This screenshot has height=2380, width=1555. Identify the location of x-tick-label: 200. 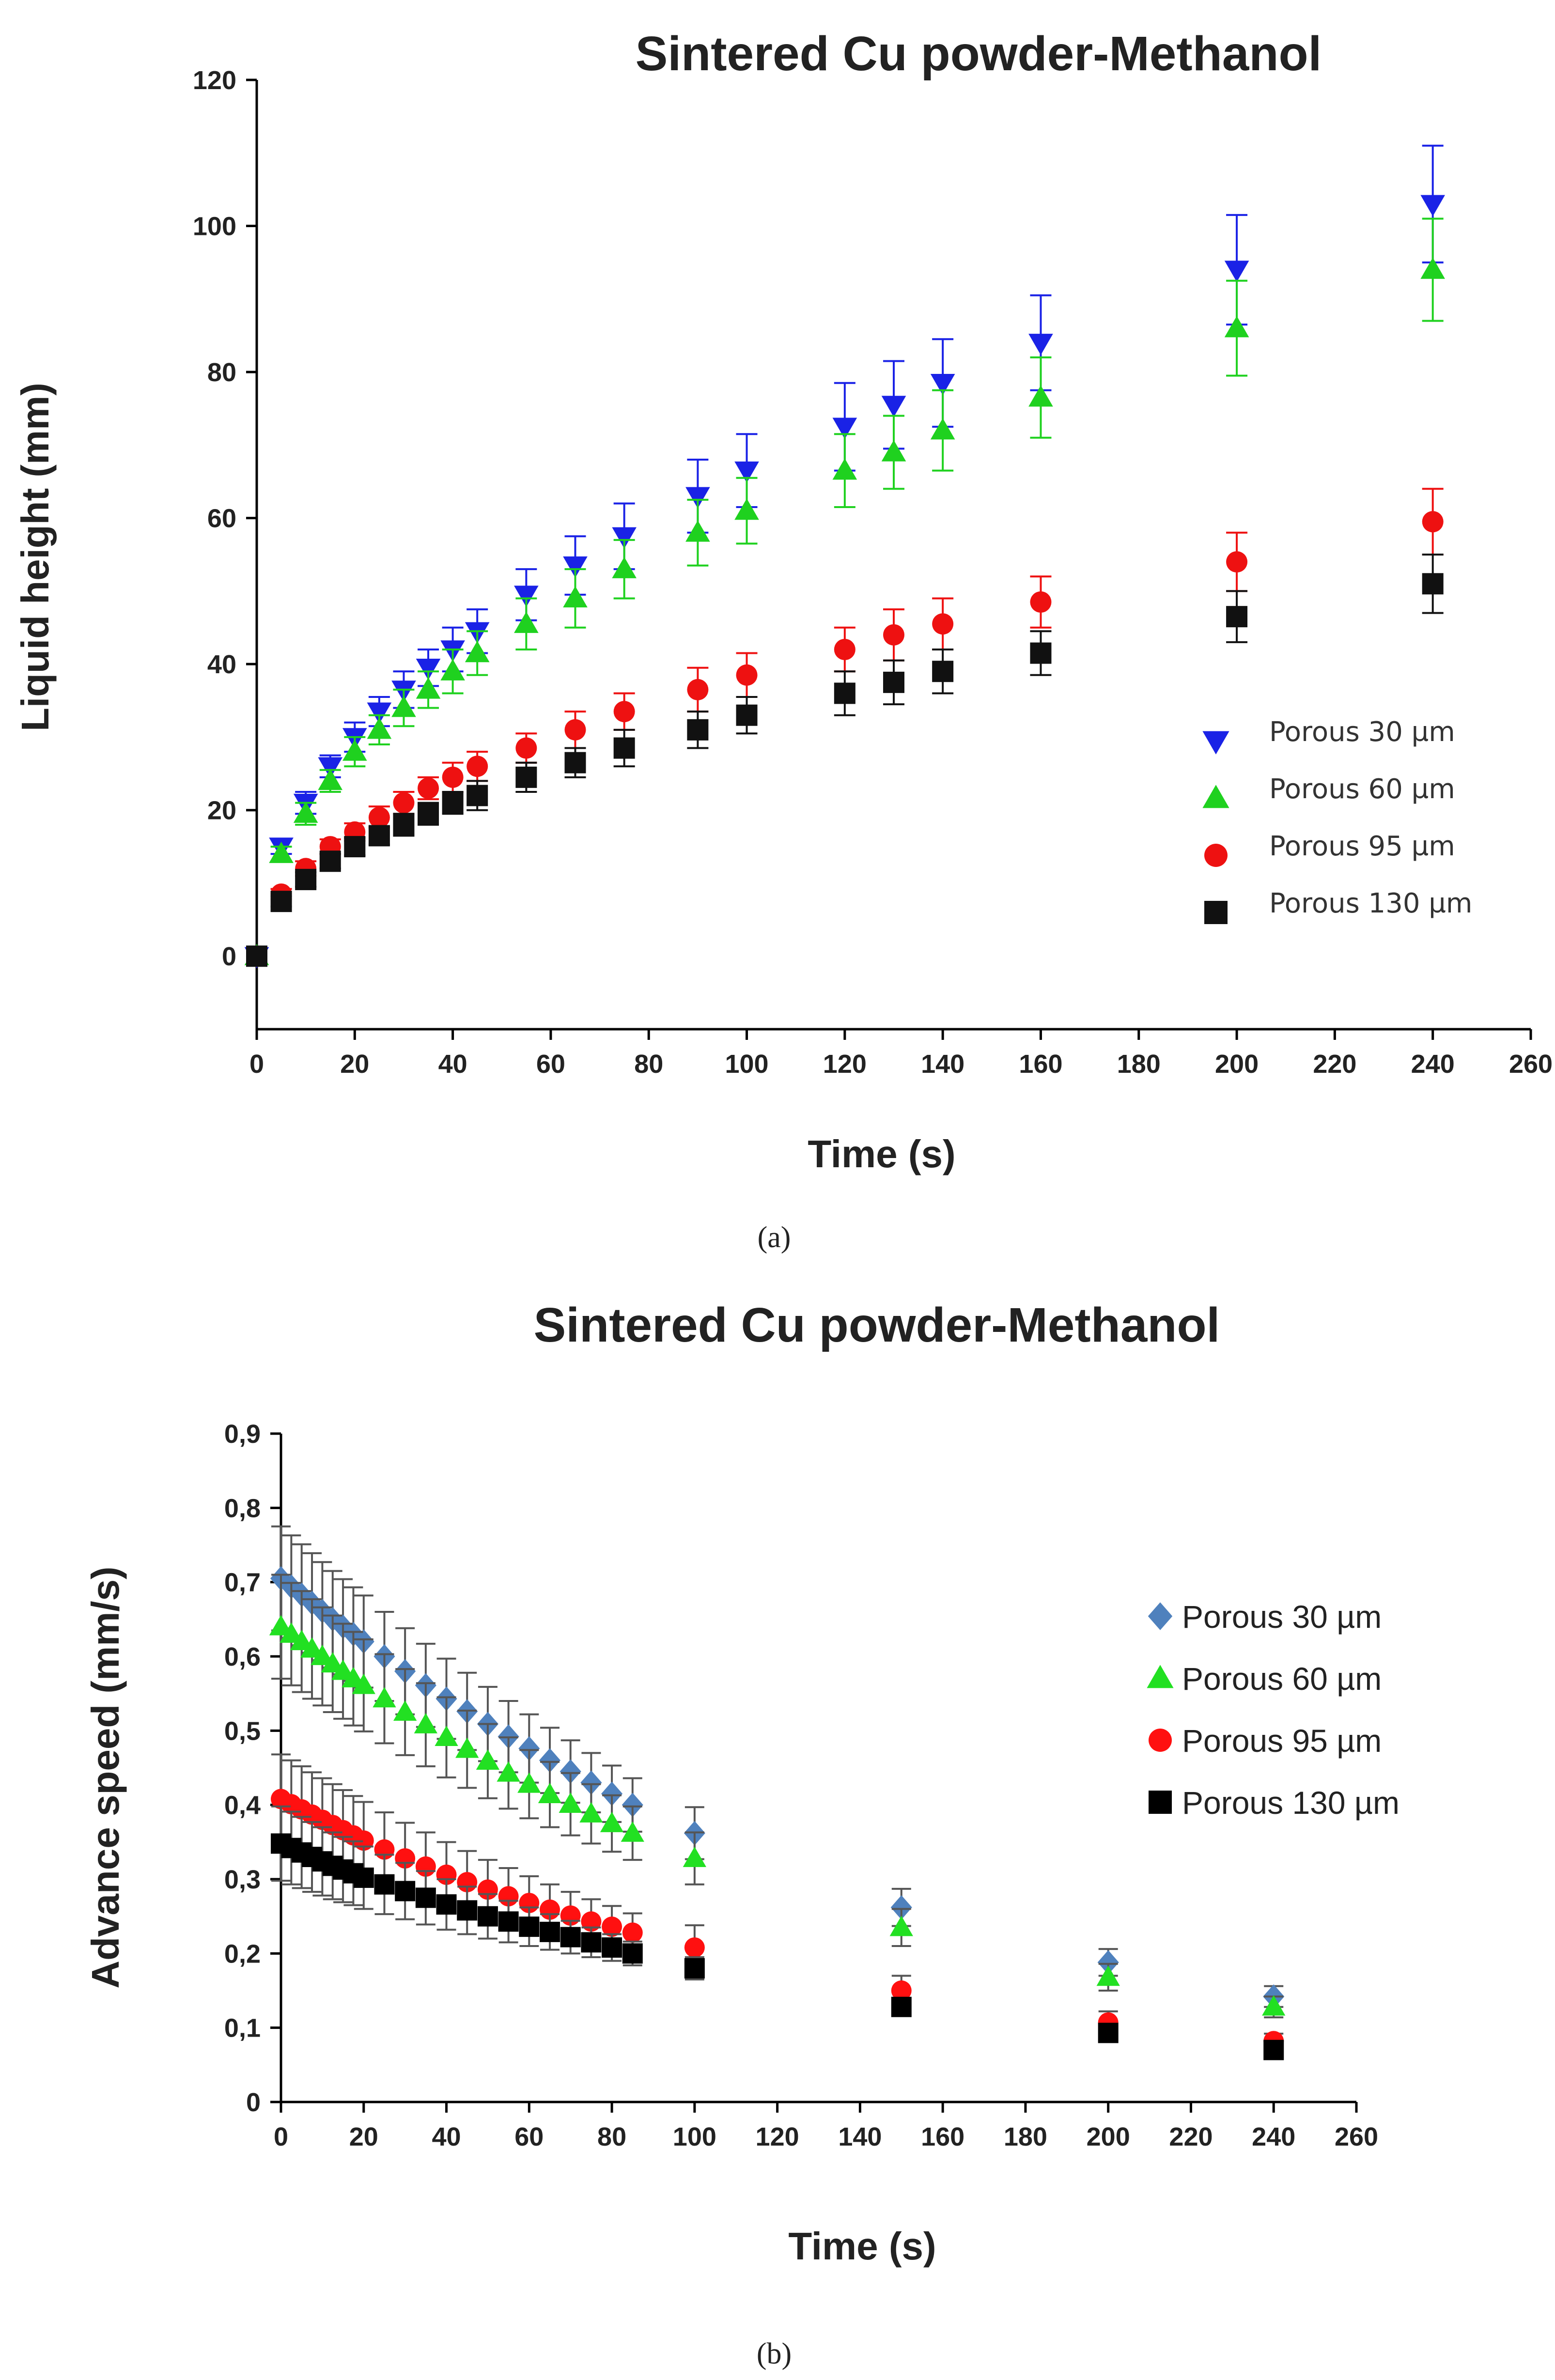
(1108, 2136).